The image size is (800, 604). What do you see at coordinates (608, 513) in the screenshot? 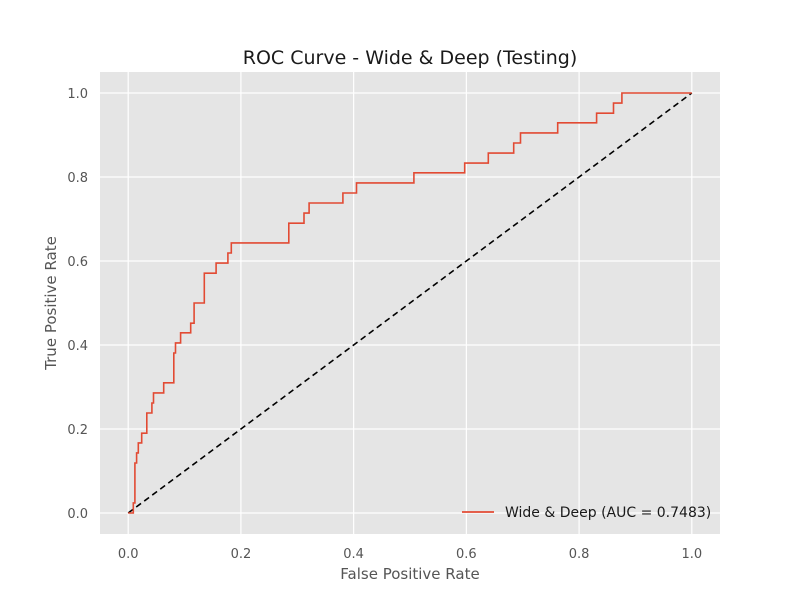
I see `legend-label-roc: Wide & Deep (AUC = 0.7483)` at bounding box center [608, 513].